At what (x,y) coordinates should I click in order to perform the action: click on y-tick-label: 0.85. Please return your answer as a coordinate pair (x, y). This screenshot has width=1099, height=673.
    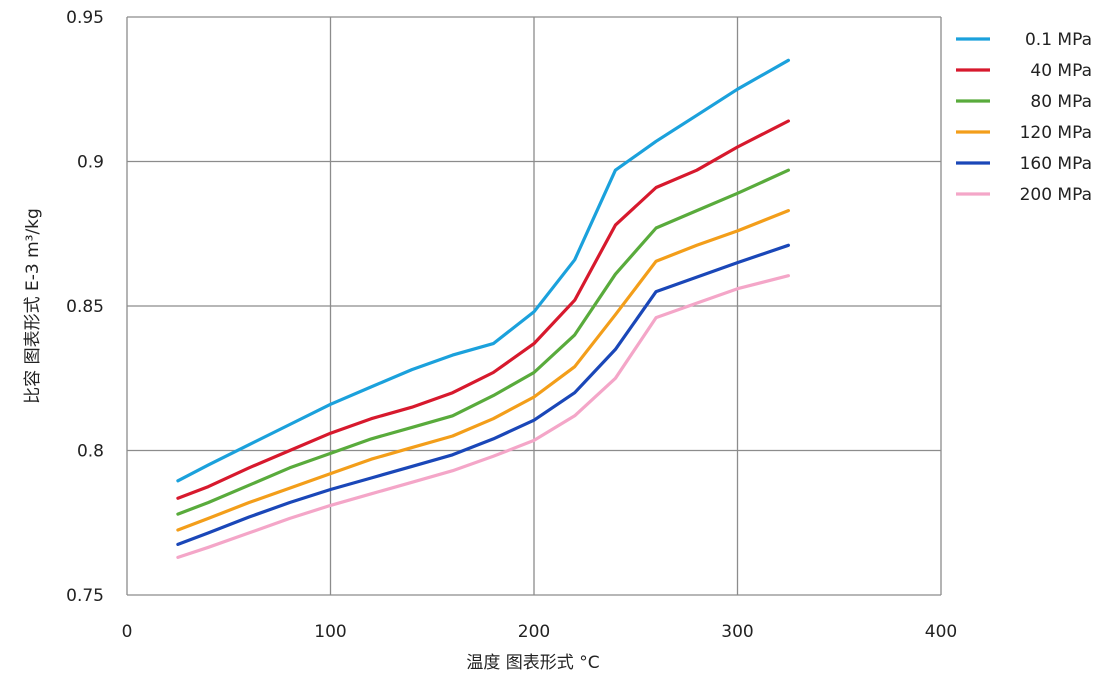
    Looking at the image, I should click on (85, 307).